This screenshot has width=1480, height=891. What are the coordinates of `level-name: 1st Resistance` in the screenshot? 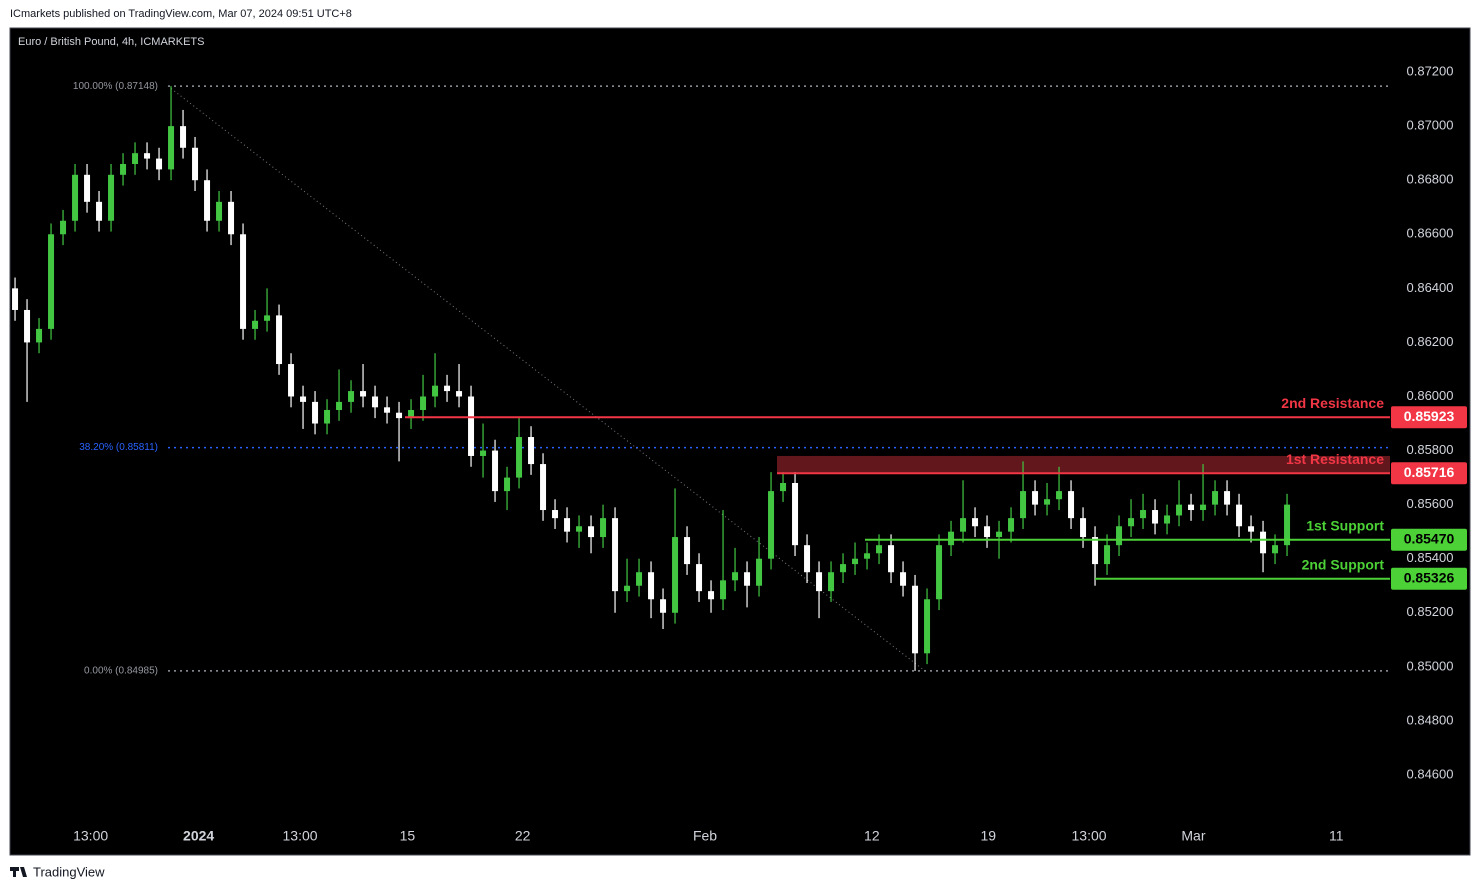 It's located at (1335, 459).